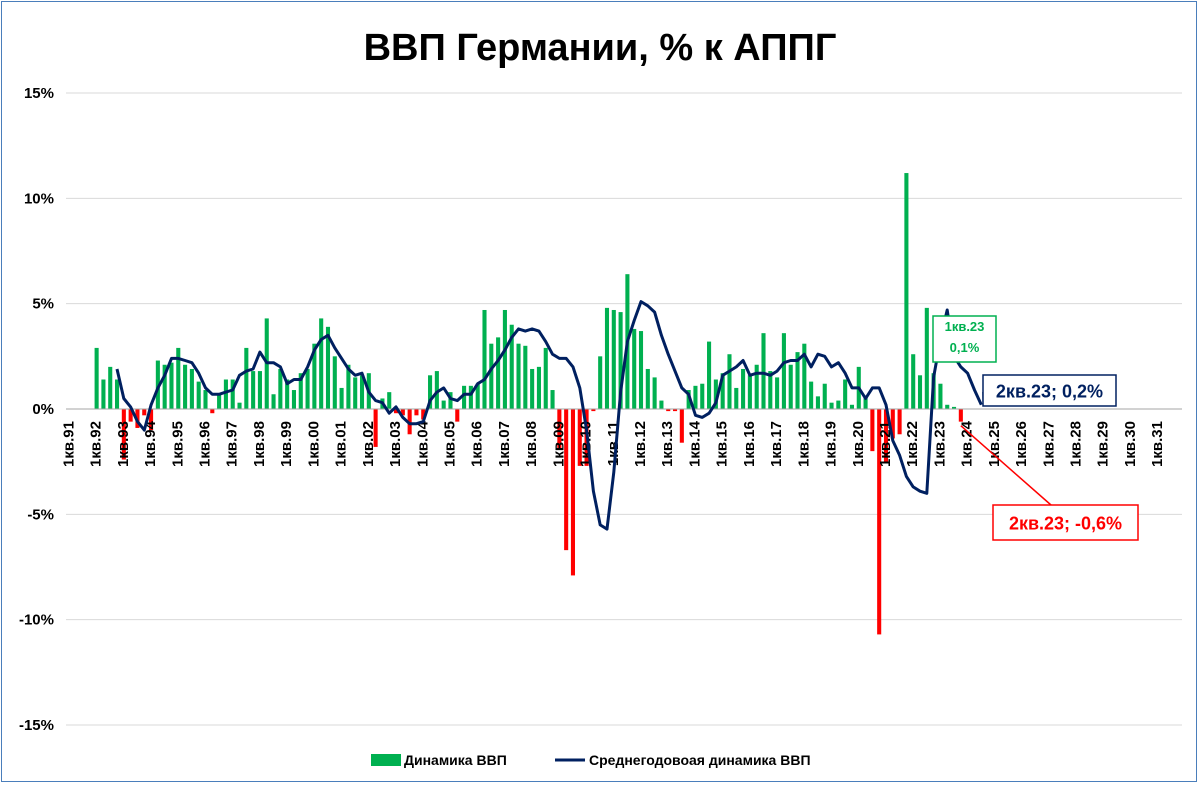 This screenshot has height=785, width=1200. I want to click on legend: Динамика ВВП Среднегодовоая динамика ВВП, so click(591, 760).